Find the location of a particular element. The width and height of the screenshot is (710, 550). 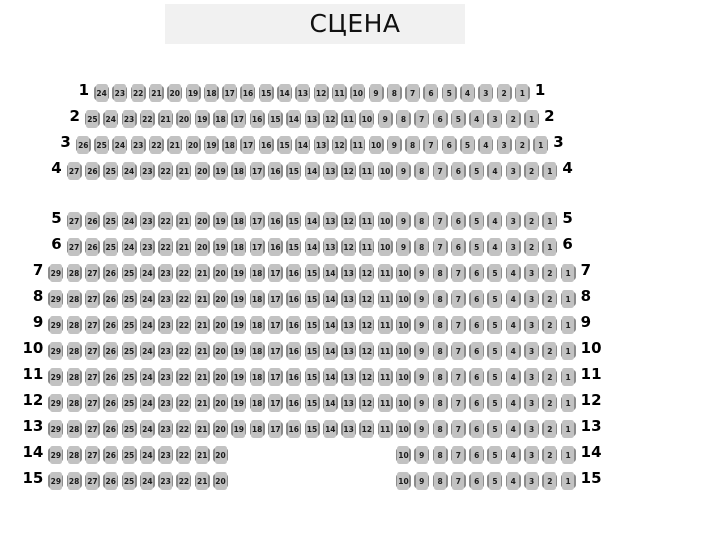

seat-row14-num5: 5 is located at coordinates (495, 454).